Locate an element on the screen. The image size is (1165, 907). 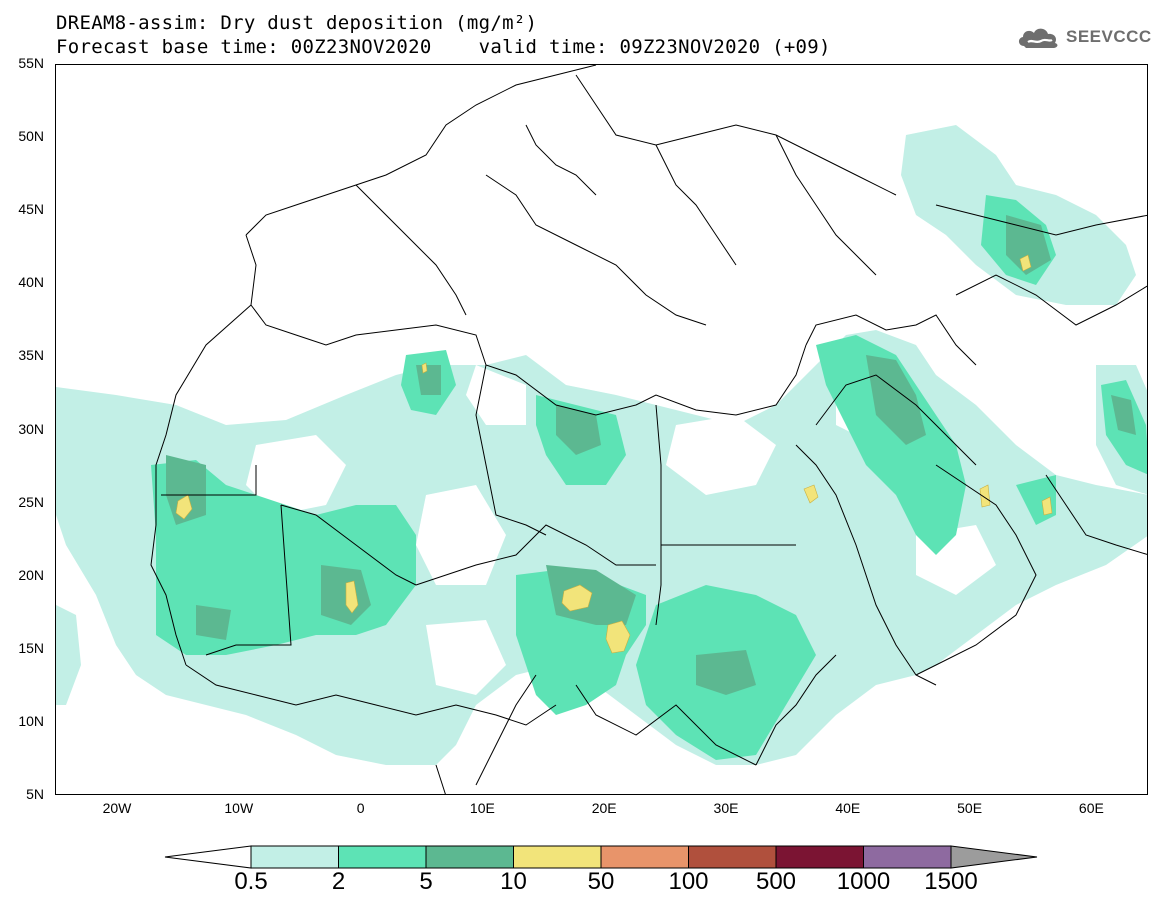
seevccc-logo: SEEVCCC is located at coordinates (1084, 37).